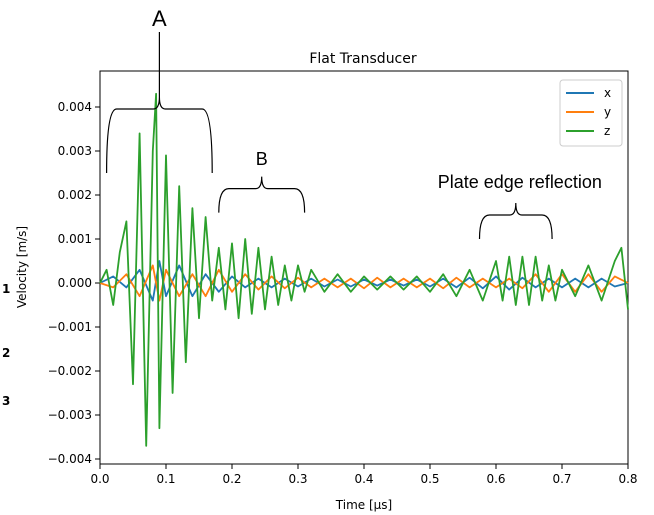 The image size is (654, 515). What do you see at coordinates (607, 112) in the screenshot?
I see `legend-label-y: y` at bounding box center [607, 112].